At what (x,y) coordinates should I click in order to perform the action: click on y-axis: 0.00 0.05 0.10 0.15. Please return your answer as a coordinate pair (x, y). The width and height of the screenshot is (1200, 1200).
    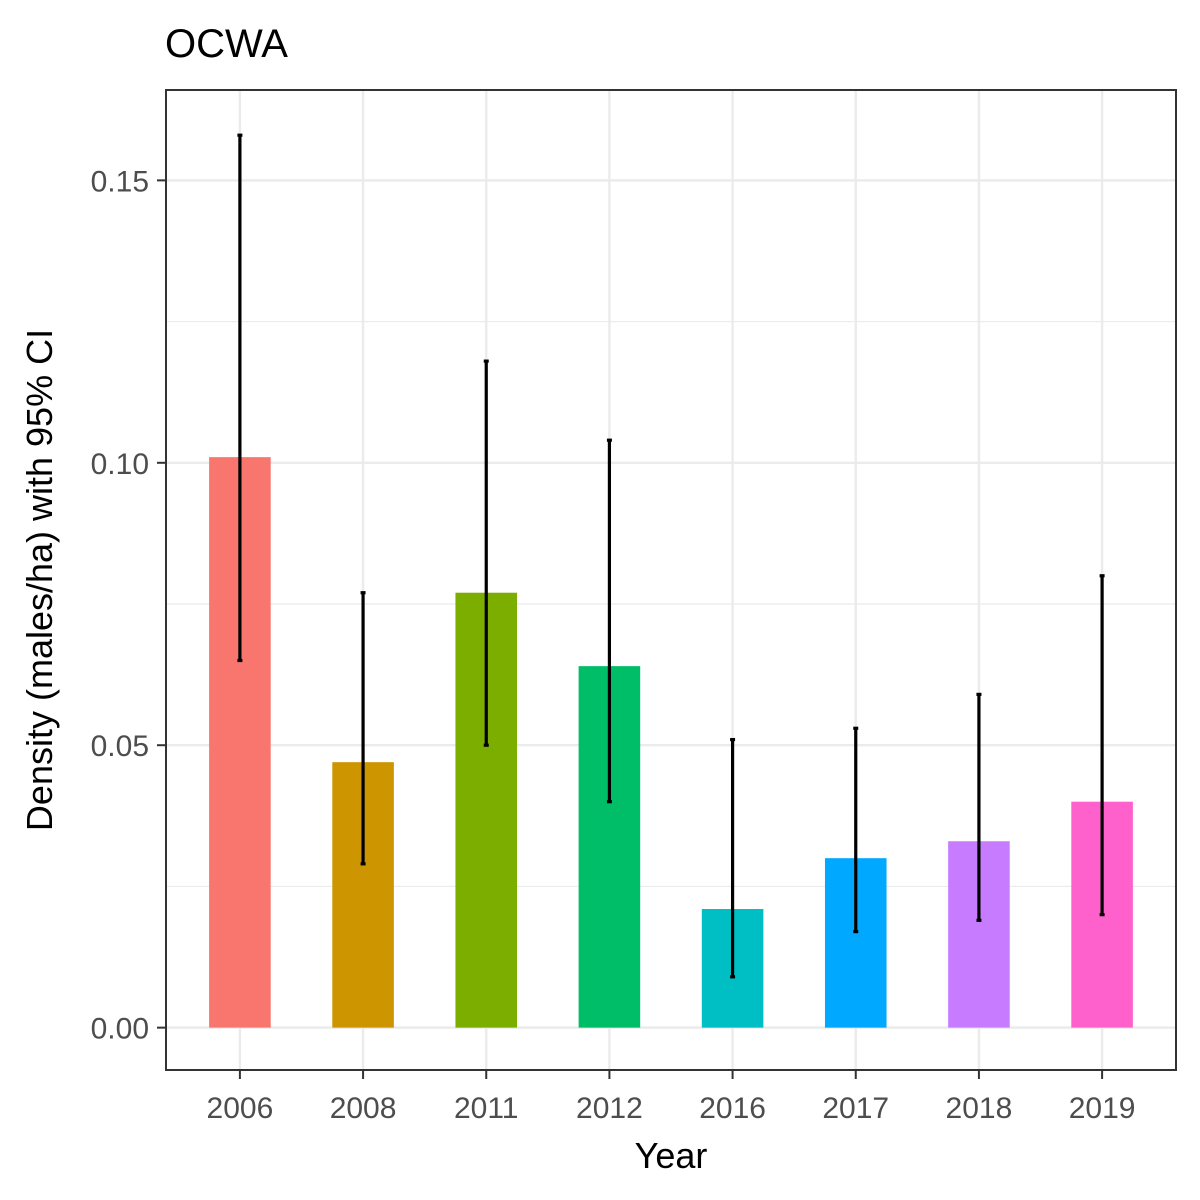
    Looking at the image, I should click on (128, 605).